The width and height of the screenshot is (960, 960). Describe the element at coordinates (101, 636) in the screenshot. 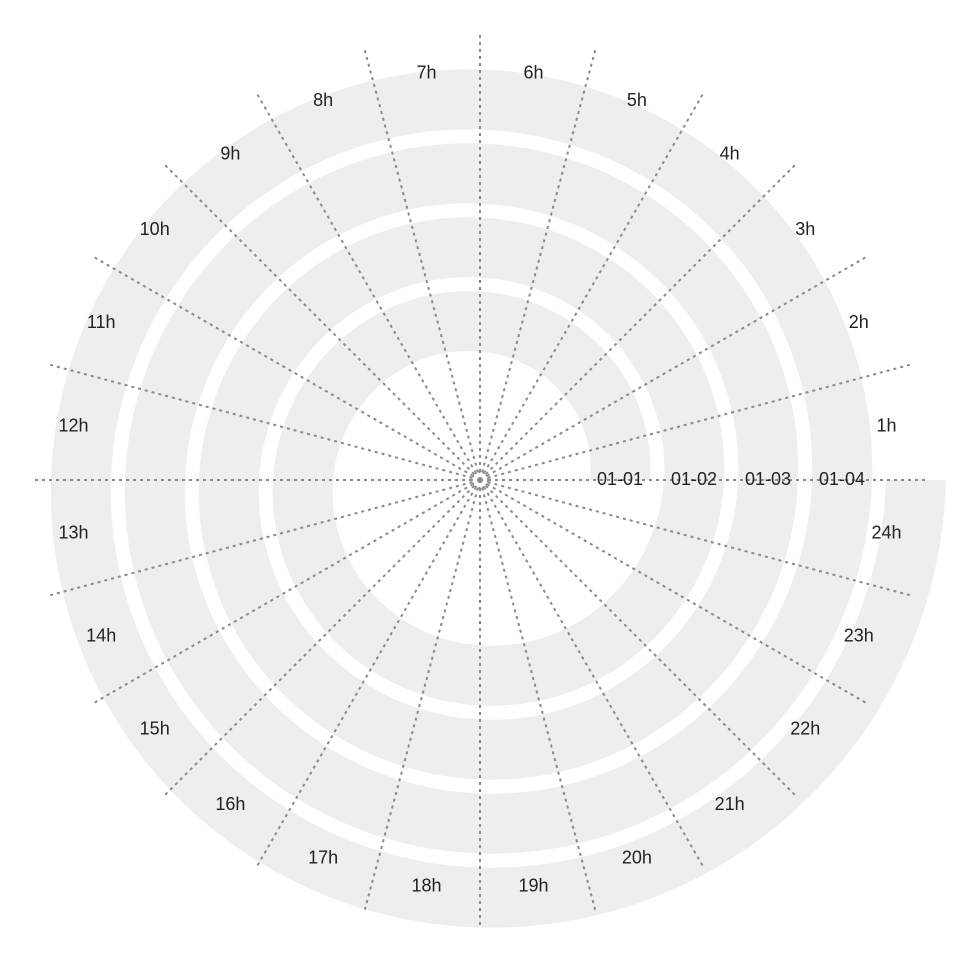

I see `hour-label: 14h` at that location.